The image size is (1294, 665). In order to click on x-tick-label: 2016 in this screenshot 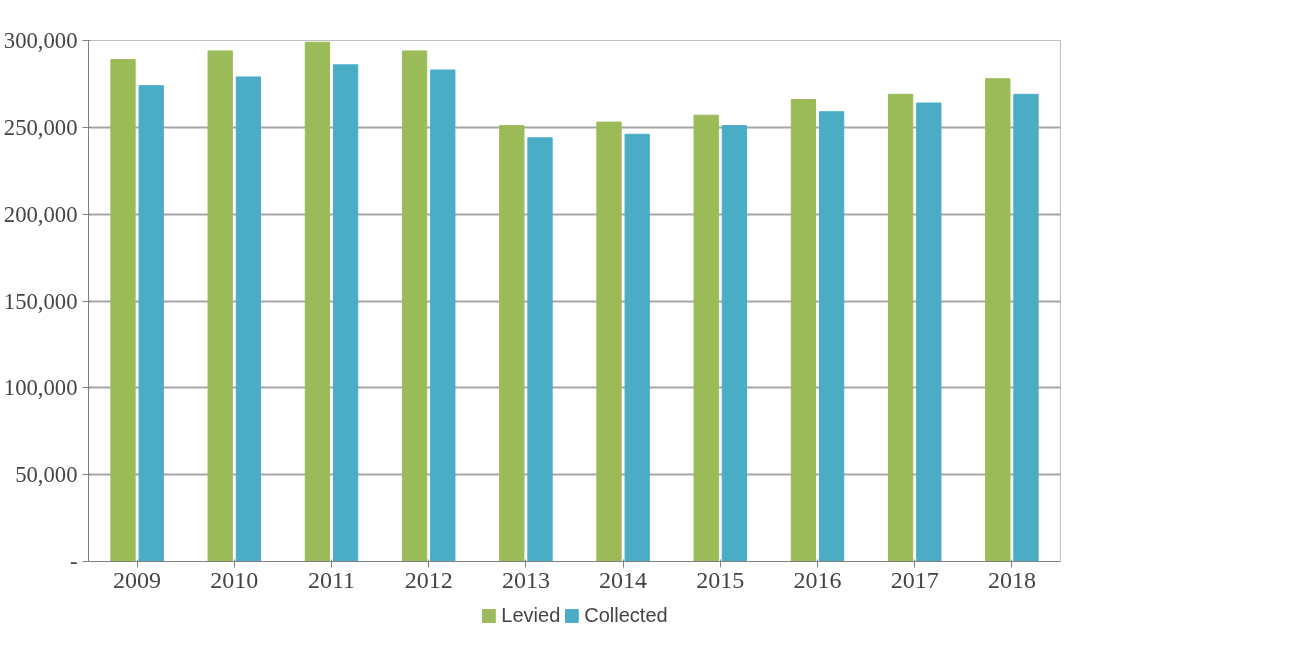, I will do `click(817, 579)`.